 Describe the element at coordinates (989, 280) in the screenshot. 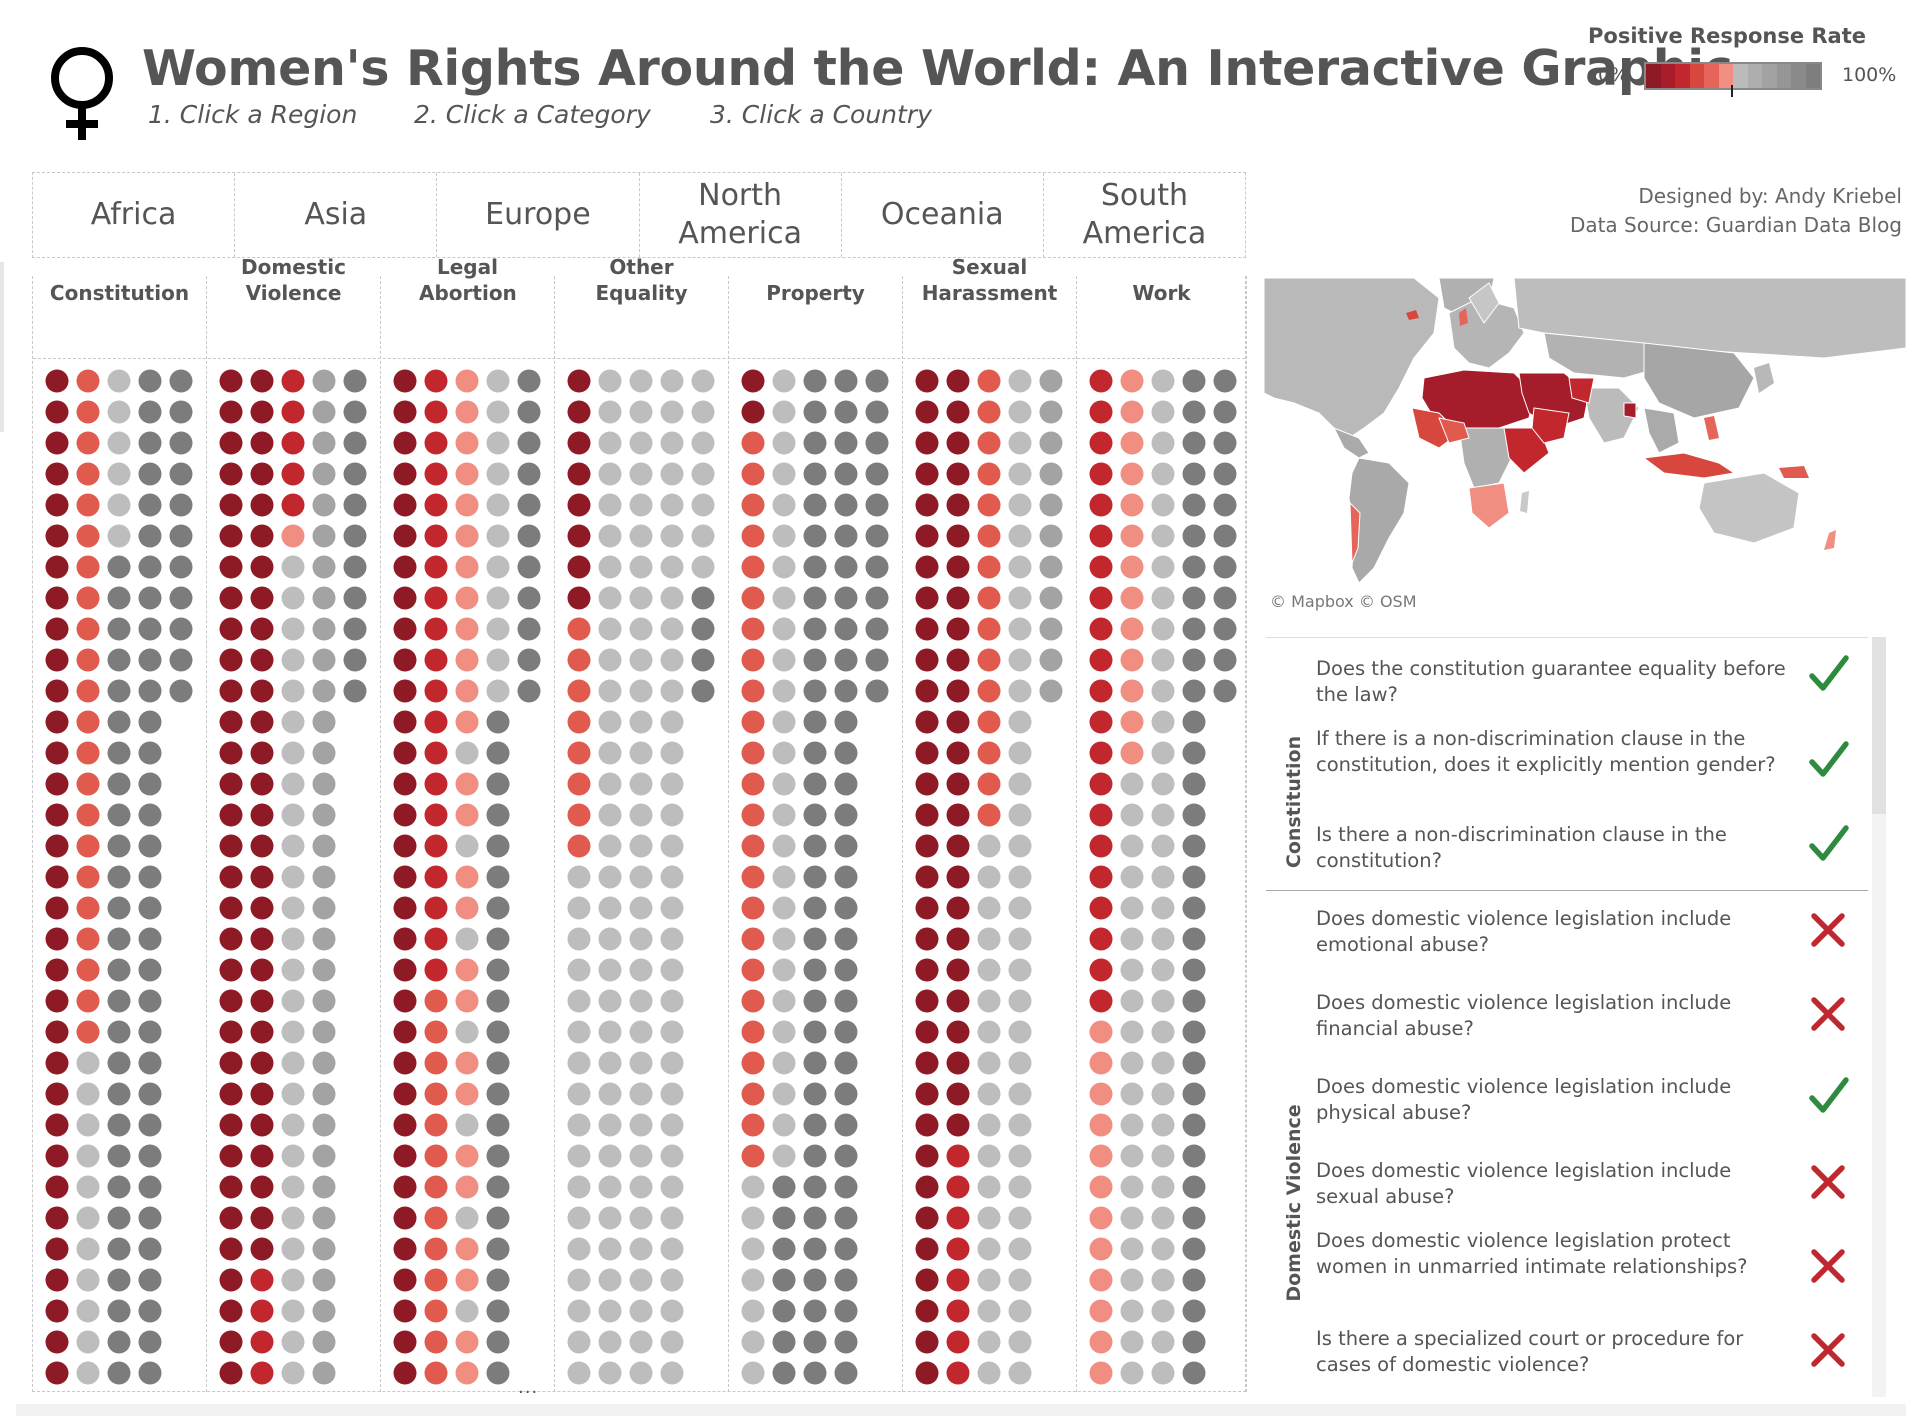

I see `category-label-sexual-harassment: Sexual Harassment` at that location.